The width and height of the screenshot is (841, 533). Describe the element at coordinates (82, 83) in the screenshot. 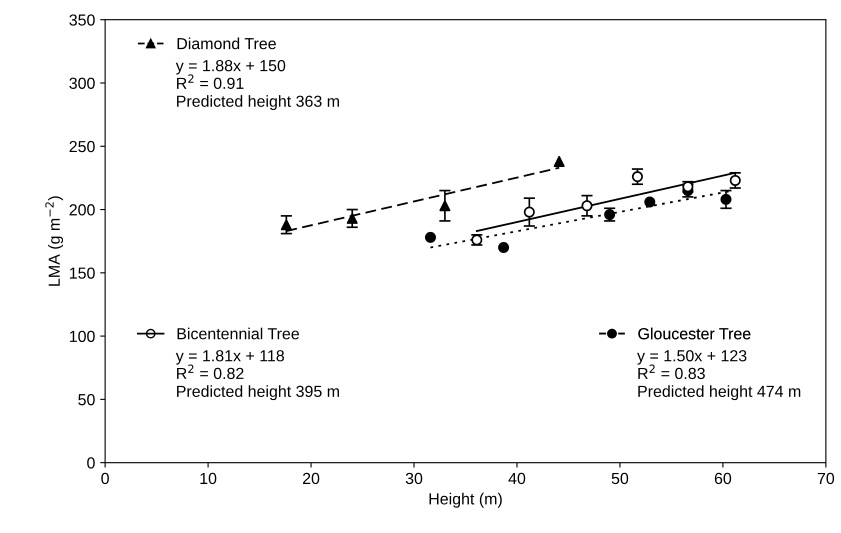

I see `y-tick-label: 300` at that location.